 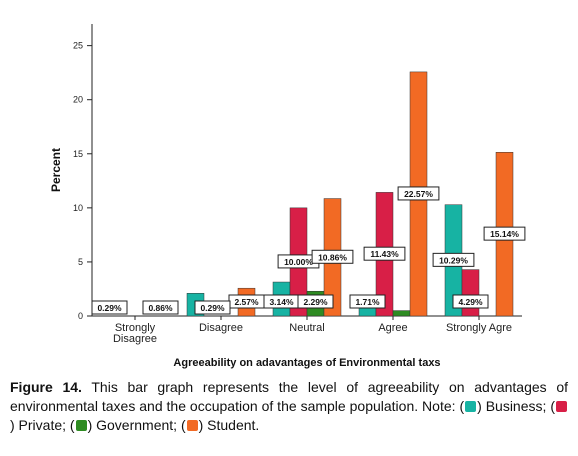 I want to click on bar-private, so click(x=470, y=293).